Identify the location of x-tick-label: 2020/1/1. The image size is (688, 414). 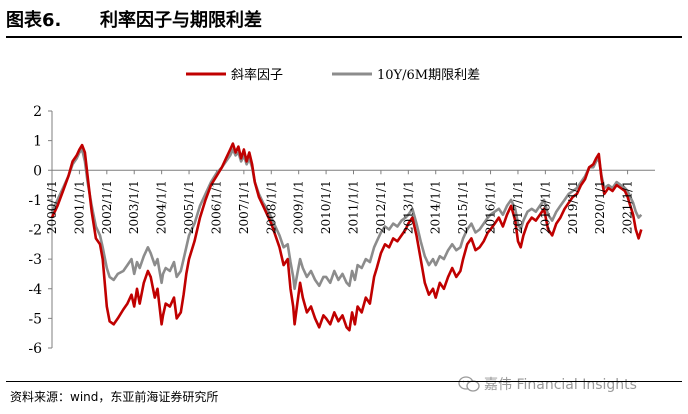
(600, 207).